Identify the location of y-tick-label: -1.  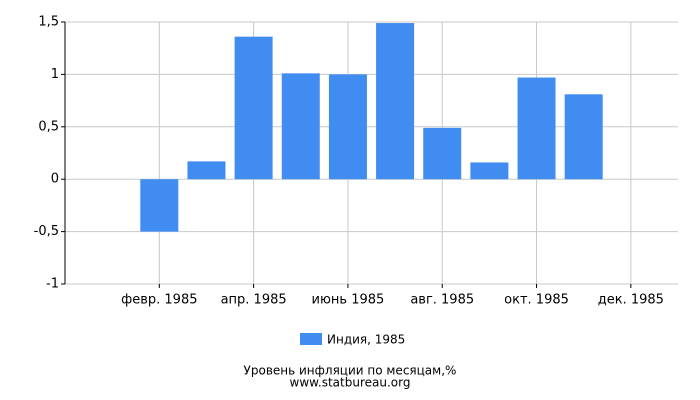
(52, 284).